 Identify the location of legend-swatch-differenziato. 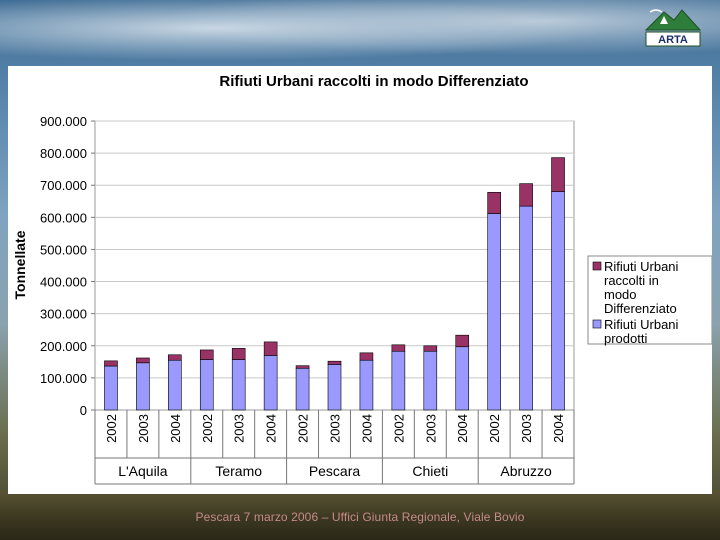
(597, 266).